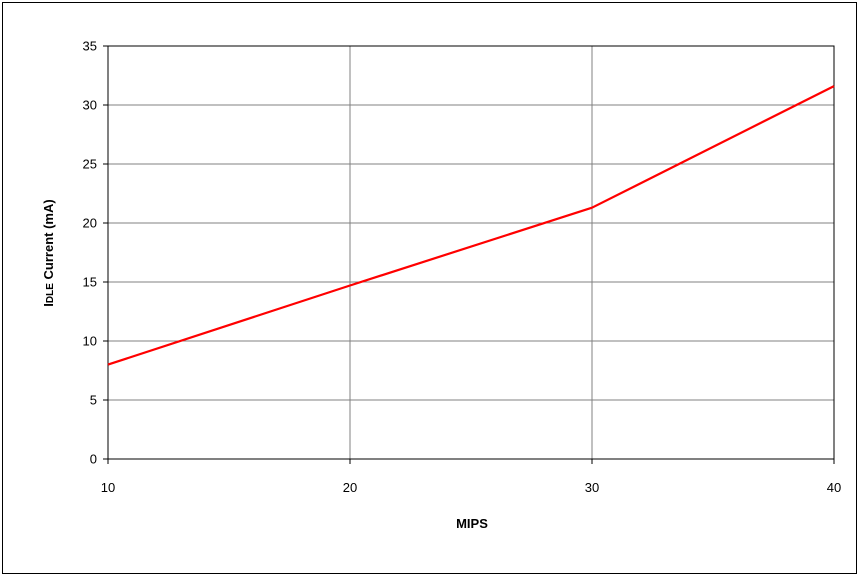 This screenshot has height=578, width=861. I want to click on y-axis-title: IDLE Current (mA), so click(48, 252).